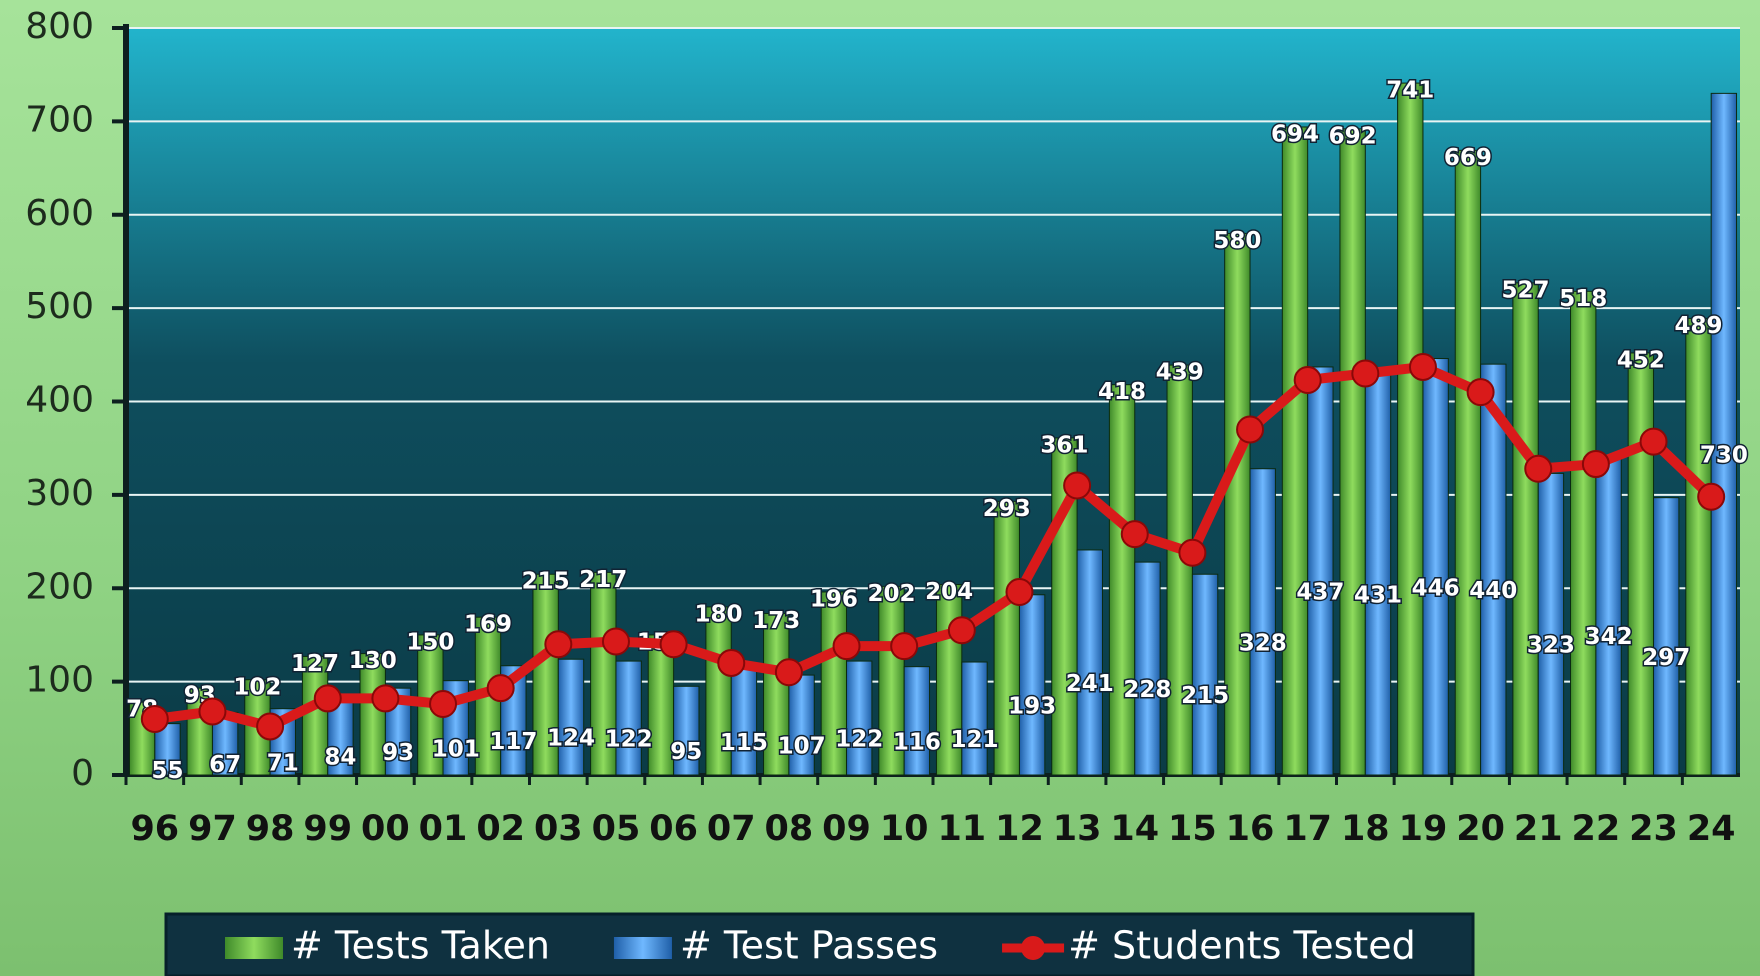 This screenshot has width=1760, height=976. Describe the element at coordinates (809, 946) in the screenshot. I see `legend-label: # Test Passes` at that location.